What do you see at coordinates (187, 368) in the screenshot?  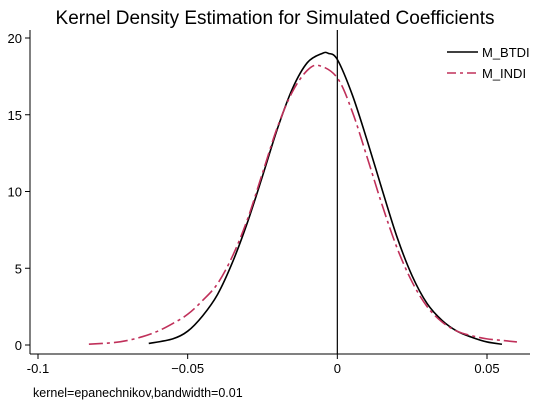 I see `x-tick-label: −0.05` at bounding box center [187, 368].